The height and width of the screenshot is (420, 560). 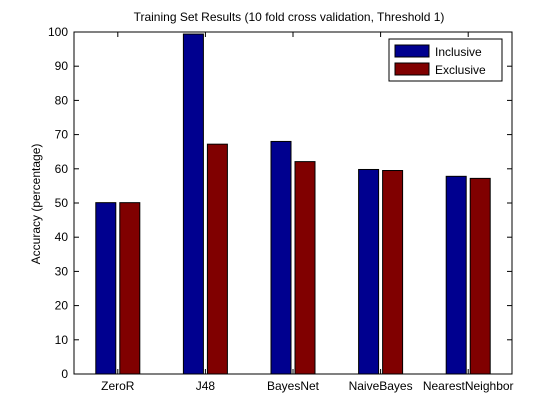 I want to click on bar-exclusive-naivebayes, so click(x=393, y=272).